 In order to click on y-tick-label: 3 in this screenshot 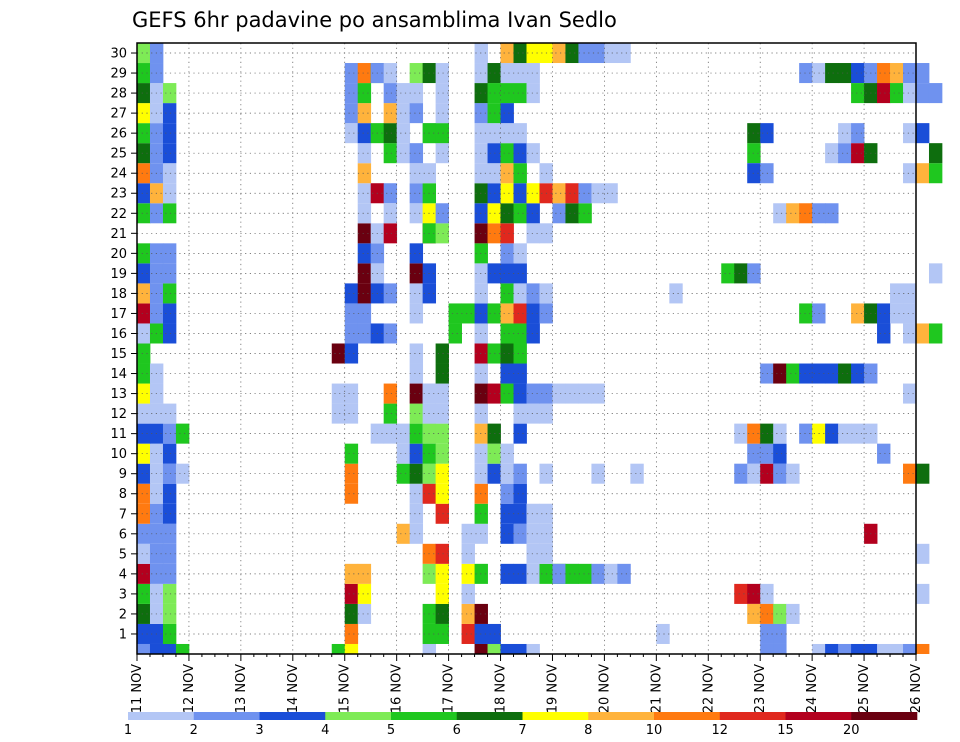, I will do `click(123, 594)`.